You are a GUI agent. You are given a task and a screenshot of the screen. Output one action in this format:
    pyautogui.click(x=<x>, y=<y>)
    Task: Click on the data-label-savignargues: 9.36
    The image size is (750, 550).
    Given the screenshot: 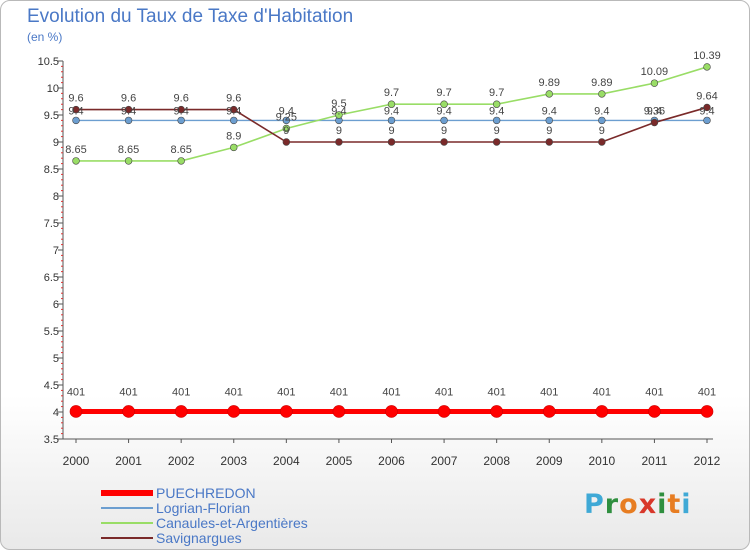 What is the action you would take?
    pyautogui.click(x=654, y=112)
    